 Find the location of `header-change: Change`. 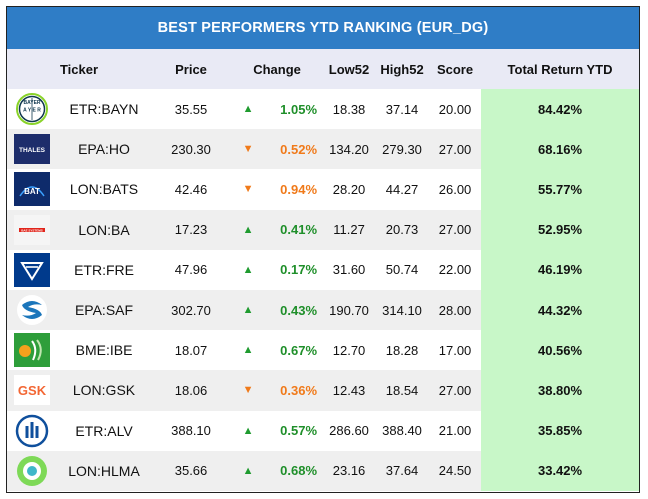

header-change: Change is located at coordinates (277, 69).